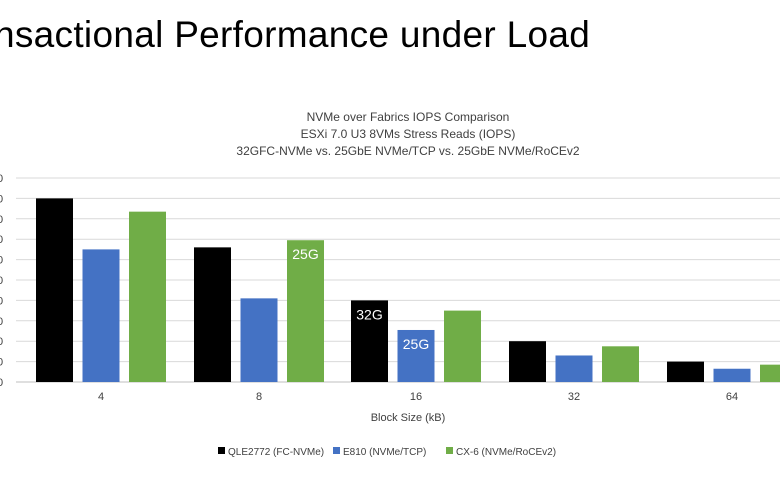 Image resolution: width=780 pixels, height=503 pixels. What do you see at coordinates (408, 418) in the screenshot?
I see `x-axis-label: Block Size (kB)` at bounding box center [408, 418].